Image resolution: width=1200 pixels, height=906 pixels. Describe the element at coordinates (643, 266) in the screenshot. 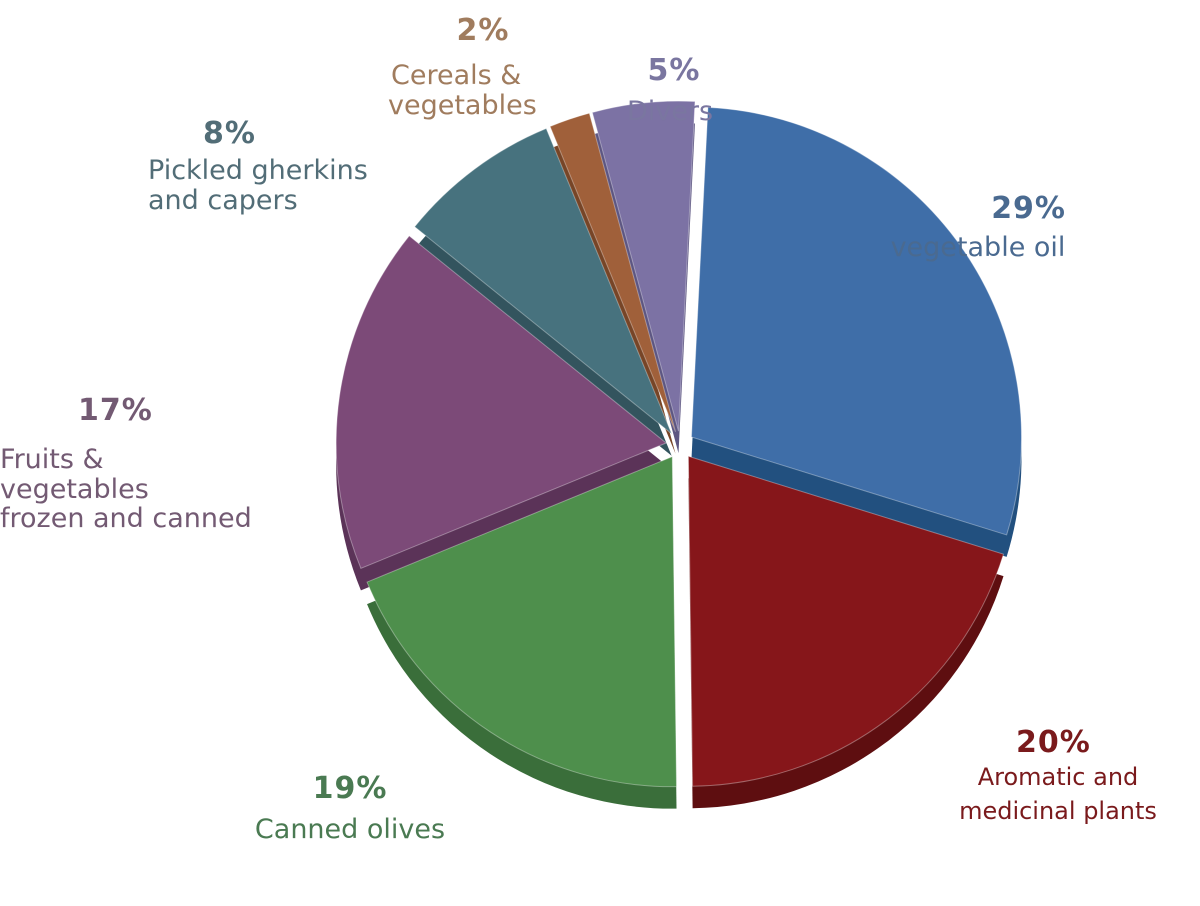

I see `slice-divers` at that location.